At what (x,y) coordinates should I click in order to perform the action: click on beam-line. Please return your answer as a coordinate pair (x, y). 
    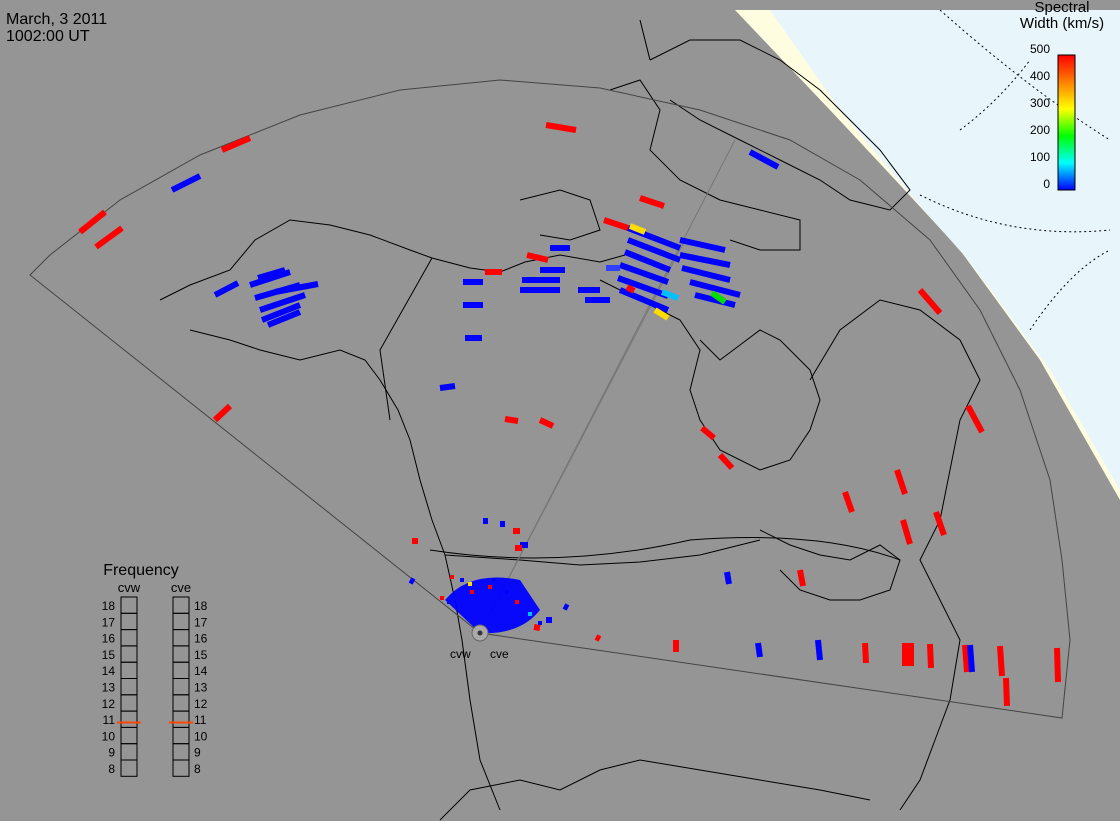
    Looking at the image, I should click on (607, 386).